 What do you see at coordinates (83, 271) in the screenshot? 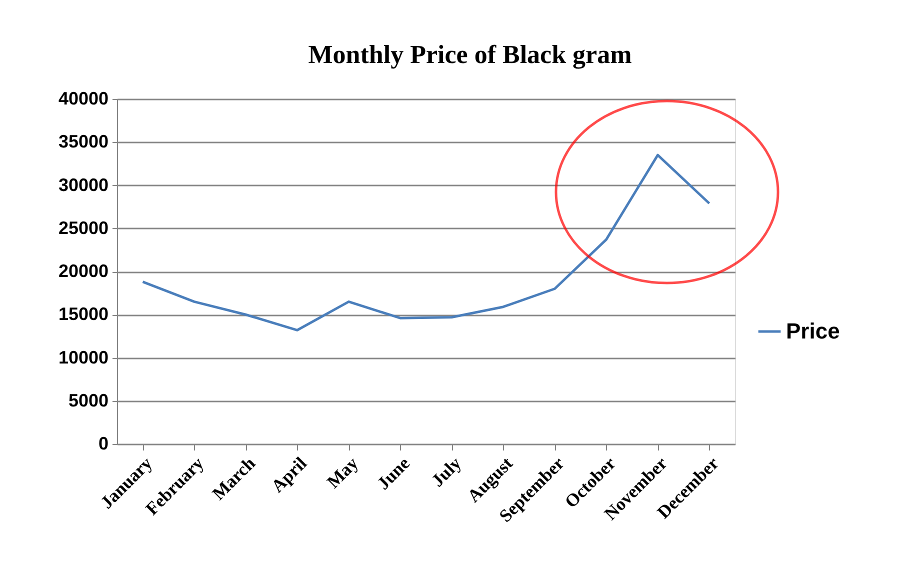
I see `y-tick-label: 20000` at bounding box center [83, 271].